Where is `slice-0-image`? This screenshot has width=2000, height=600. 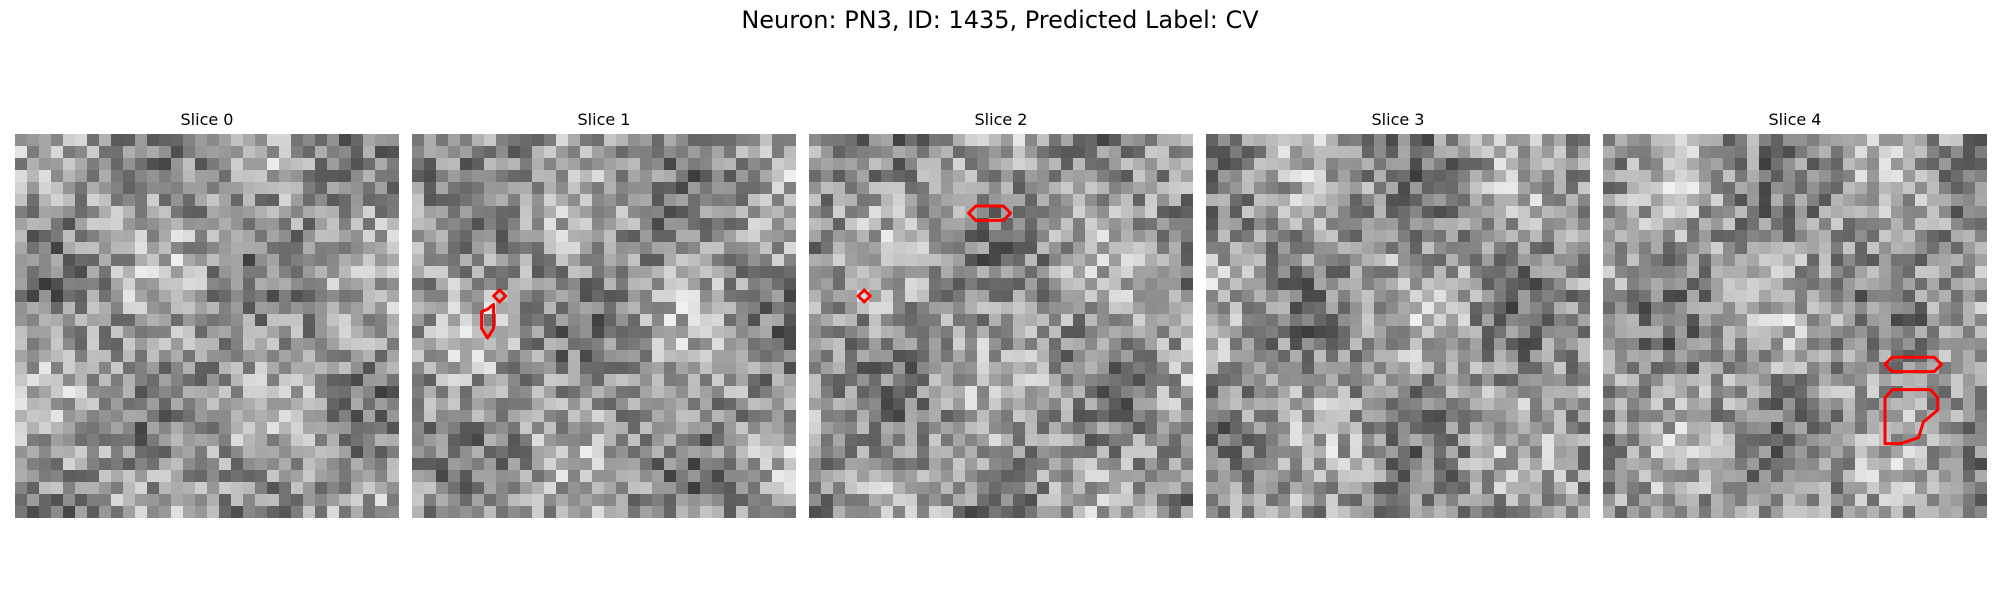 slice-0-image is located at coordinates (207, 326).